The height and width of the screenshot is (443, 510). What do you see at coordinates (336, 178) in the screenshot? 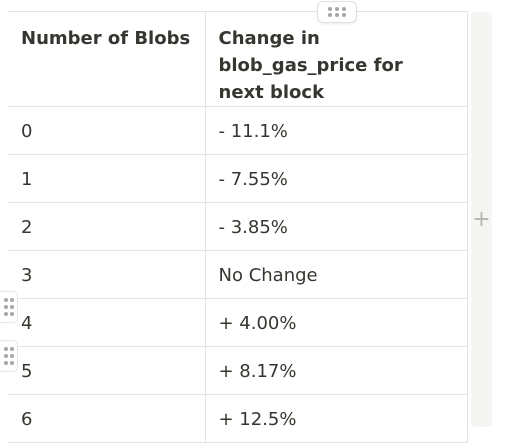
I see `table-cell: - 7.55%` at bounding box center [336, 178].